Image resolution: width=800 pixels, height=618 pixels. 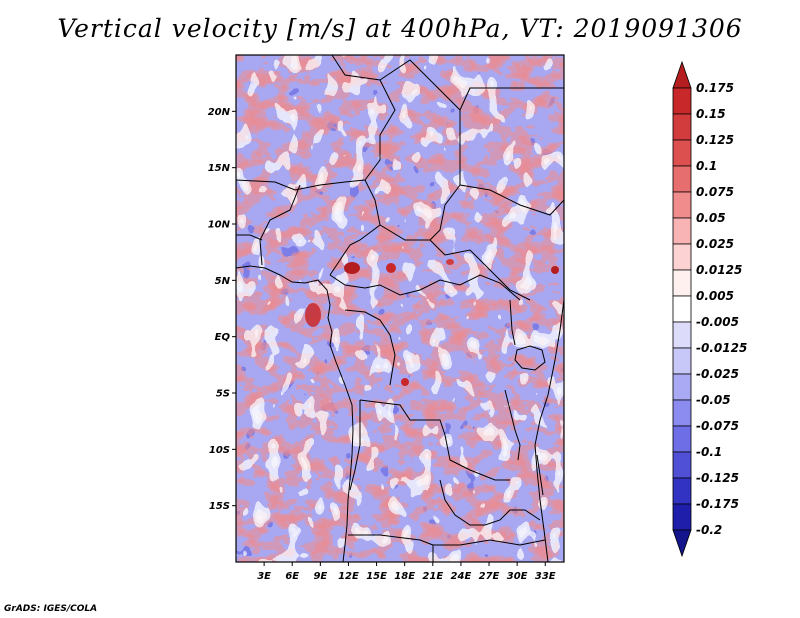 What do you see at coordinates (709, 530) in the screenshot?
I see `colorbar-label: -0.2` at bounding box center [709, 530].